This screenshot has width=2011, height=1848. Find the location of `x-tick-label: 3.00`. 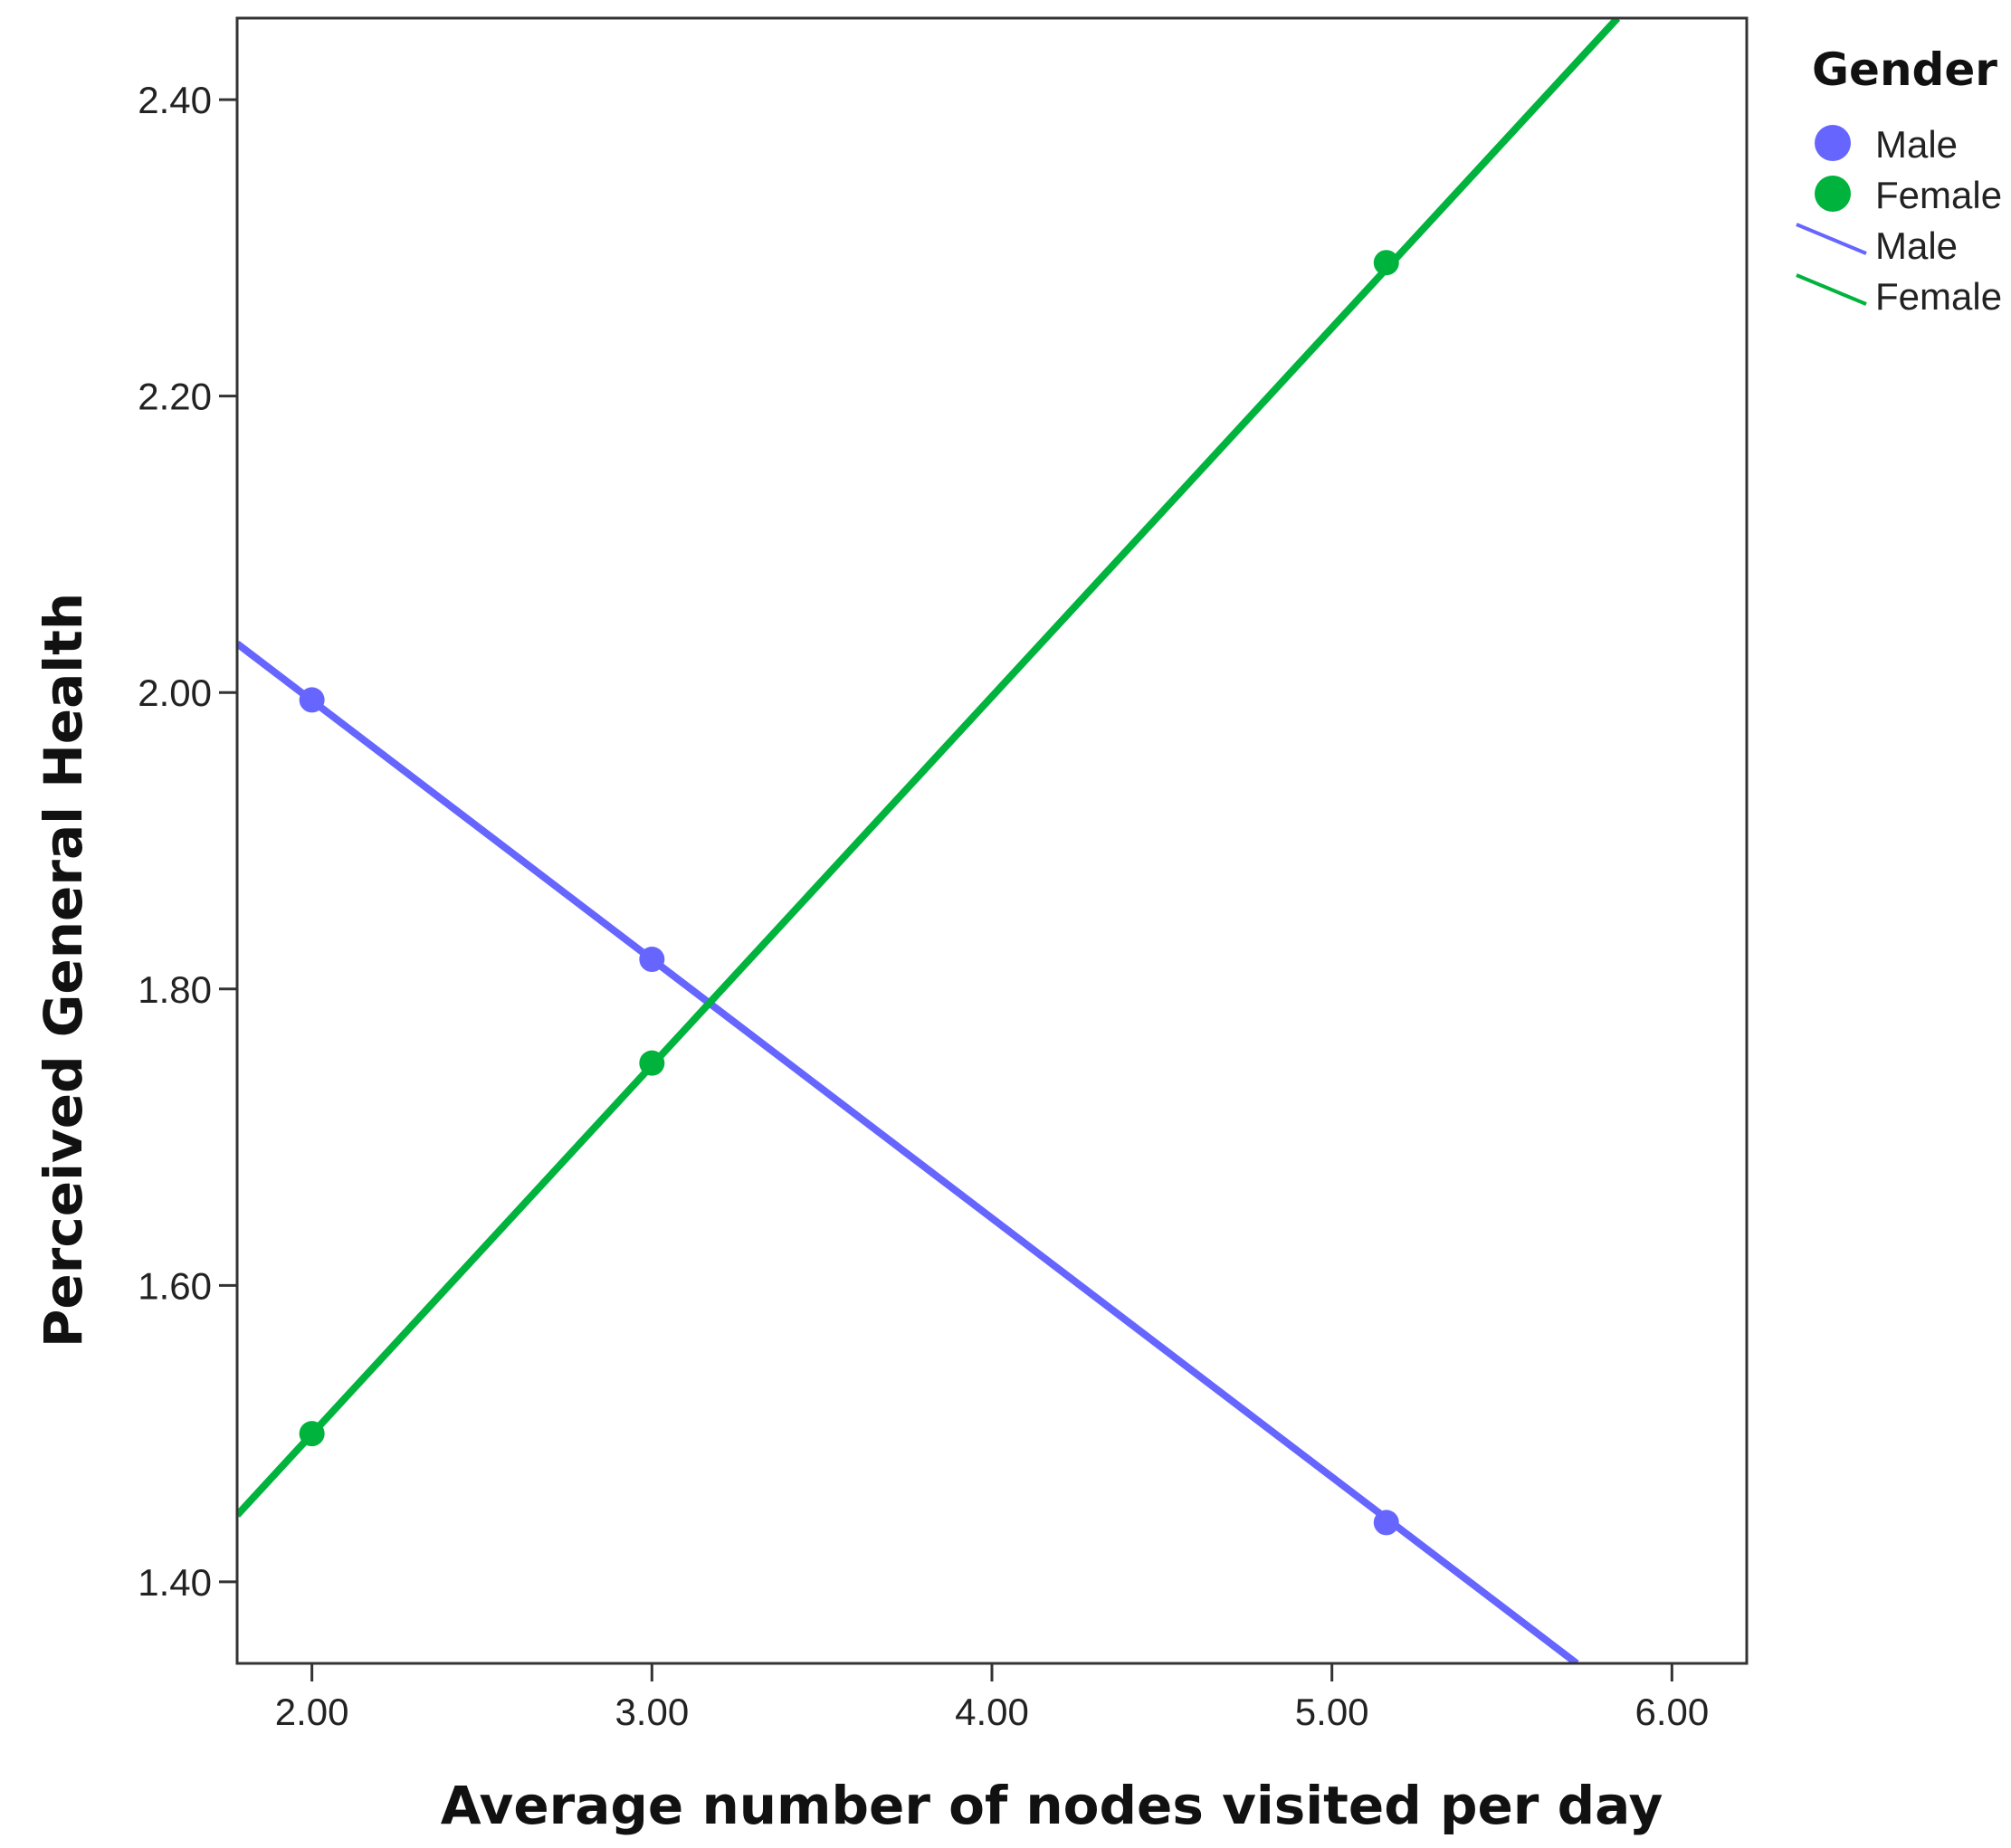

x-tick-label: 3.00 is located at coordinates (652, 1712).